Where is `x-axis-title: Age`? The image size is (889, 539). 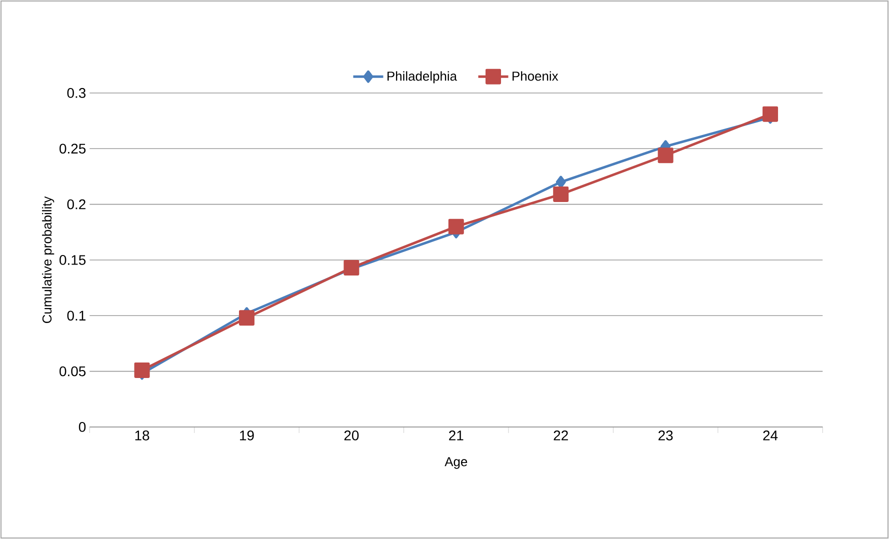 x-axis-title: Age is located at coordinates (456, 463).